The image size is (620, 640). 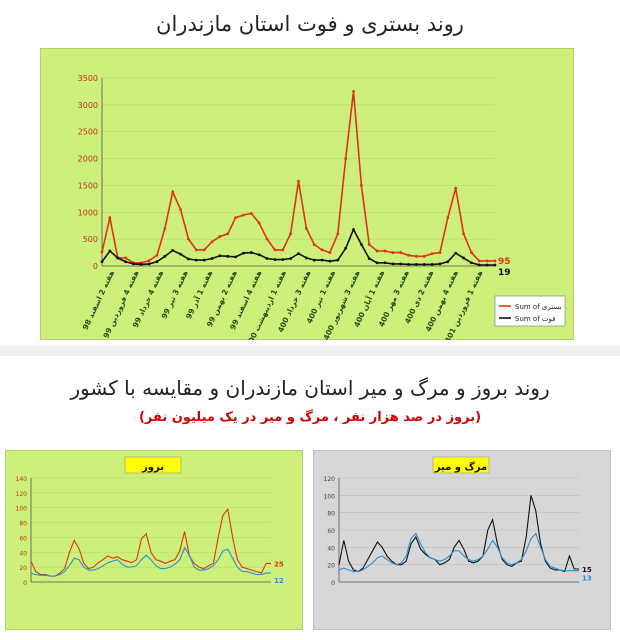 I want to click on y-tick-label: 500, so click(x=90, y=239).